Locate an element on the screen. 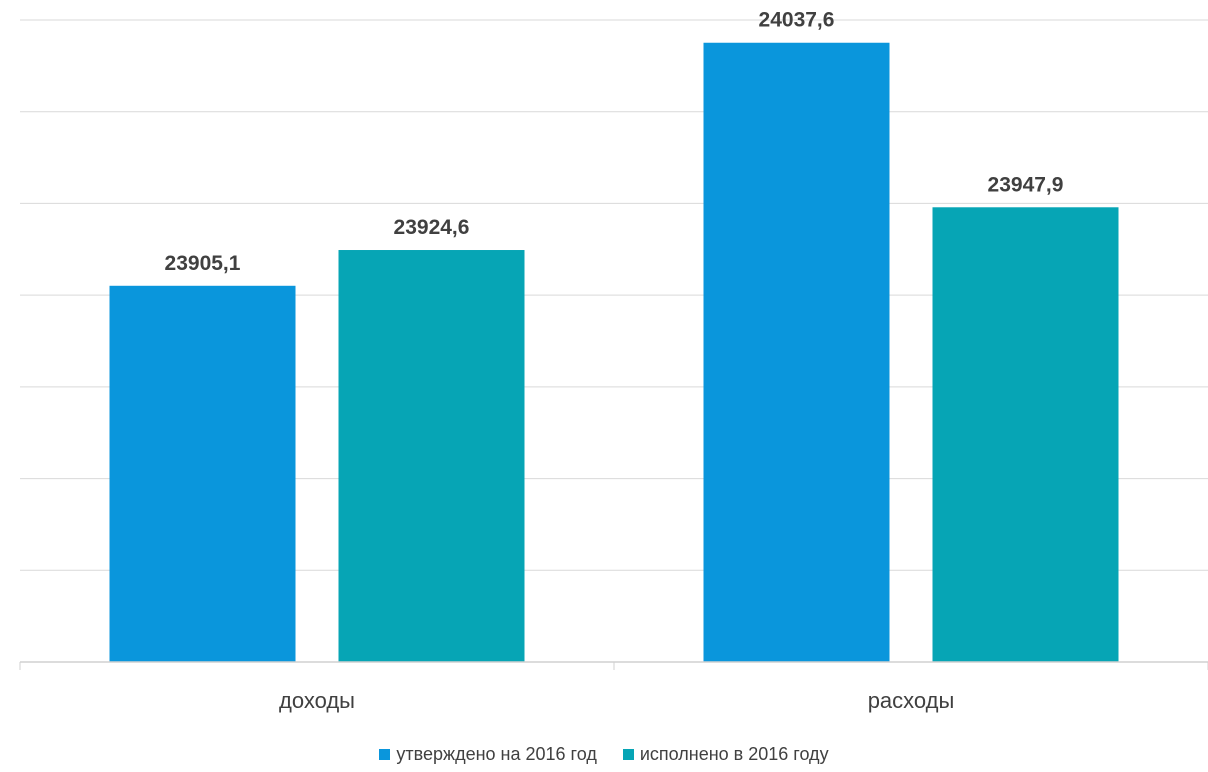  category-label: доходы is located at coordinates (317, 700).